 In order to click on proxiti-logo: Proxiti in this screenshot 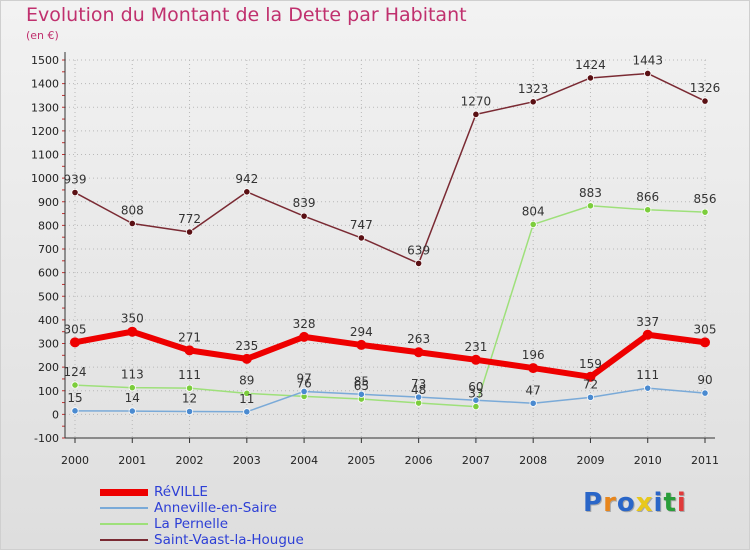, I will do `click(635, 503)`.